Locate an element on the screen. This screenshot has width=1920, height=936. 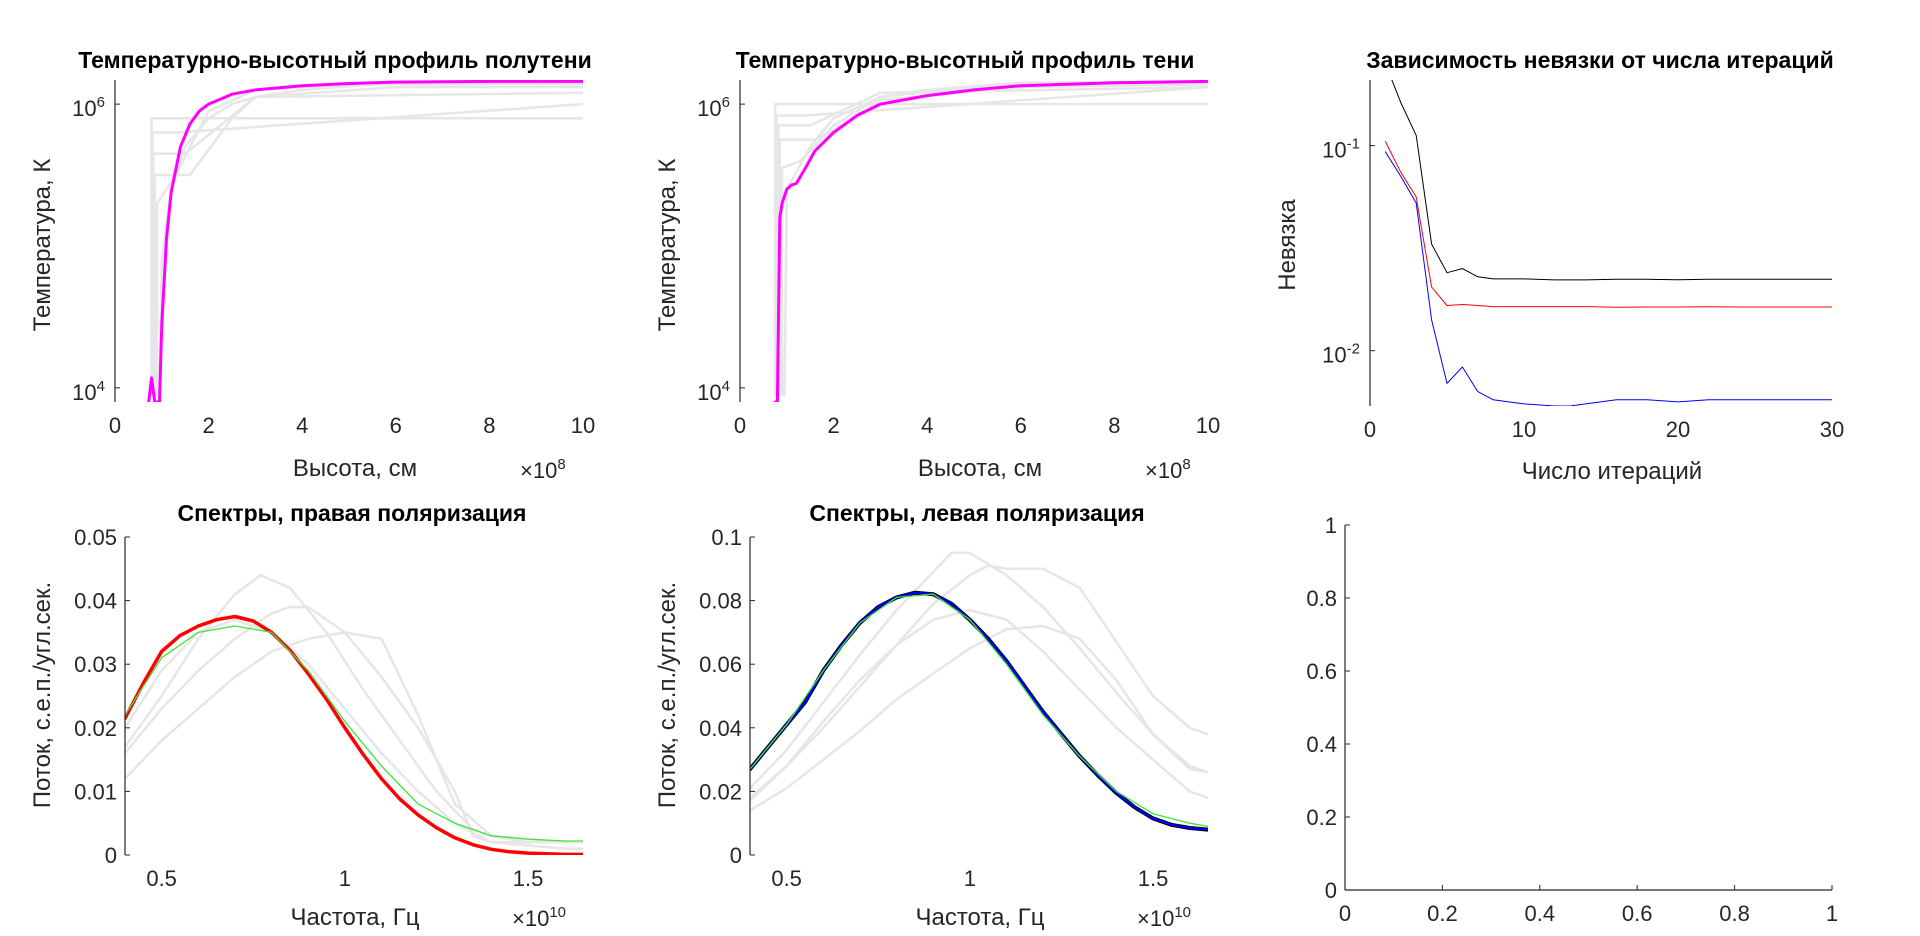
y-tick-label: 0.2 is located at coordinates (1321, 817).